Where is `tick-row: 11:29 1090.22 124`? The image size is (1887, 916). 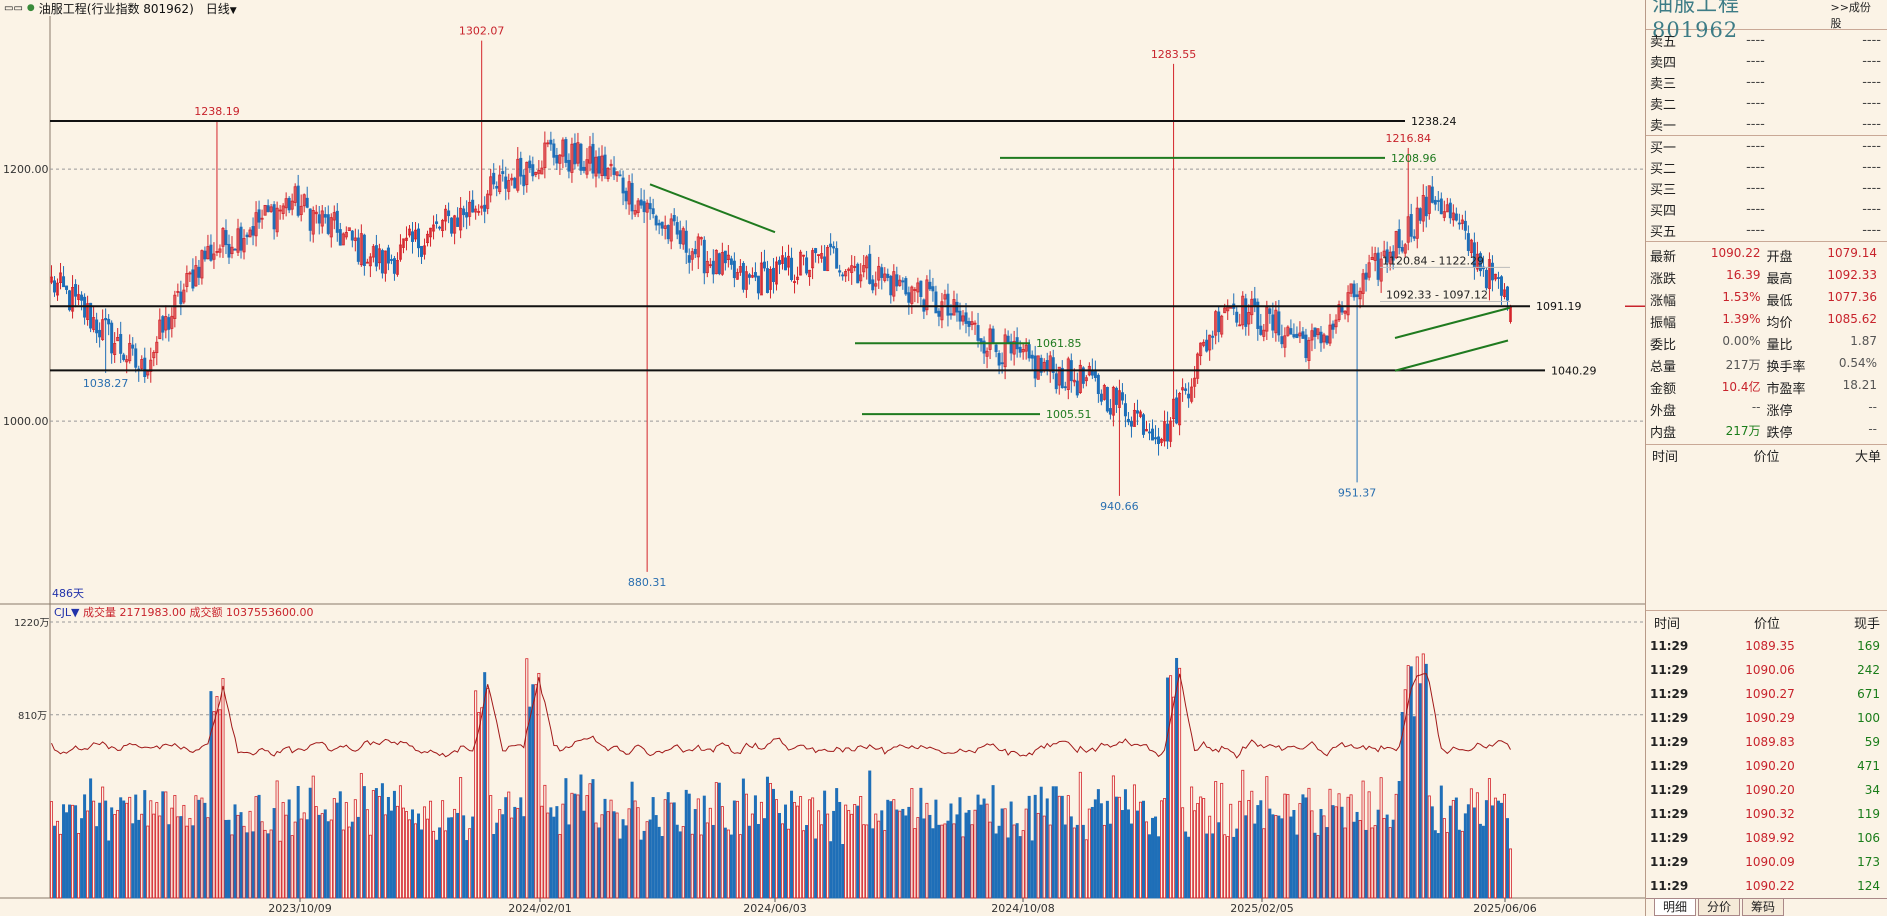 tick-row: 11:29 1090.22 124 is located at coordinates (1766, 886).